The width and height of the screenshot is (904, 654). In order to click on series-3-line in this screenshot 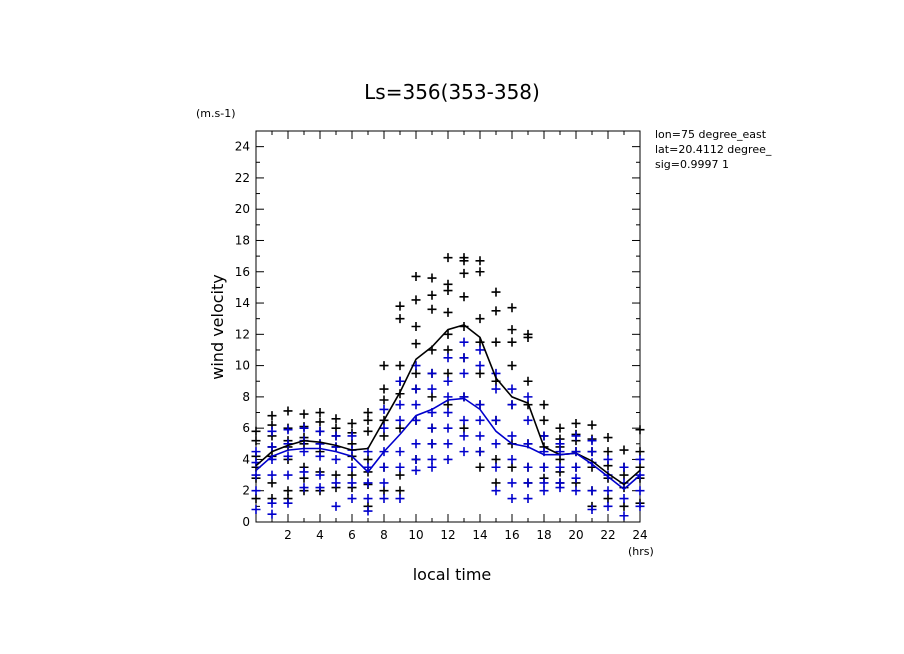, I will do `click(448, 444)`.